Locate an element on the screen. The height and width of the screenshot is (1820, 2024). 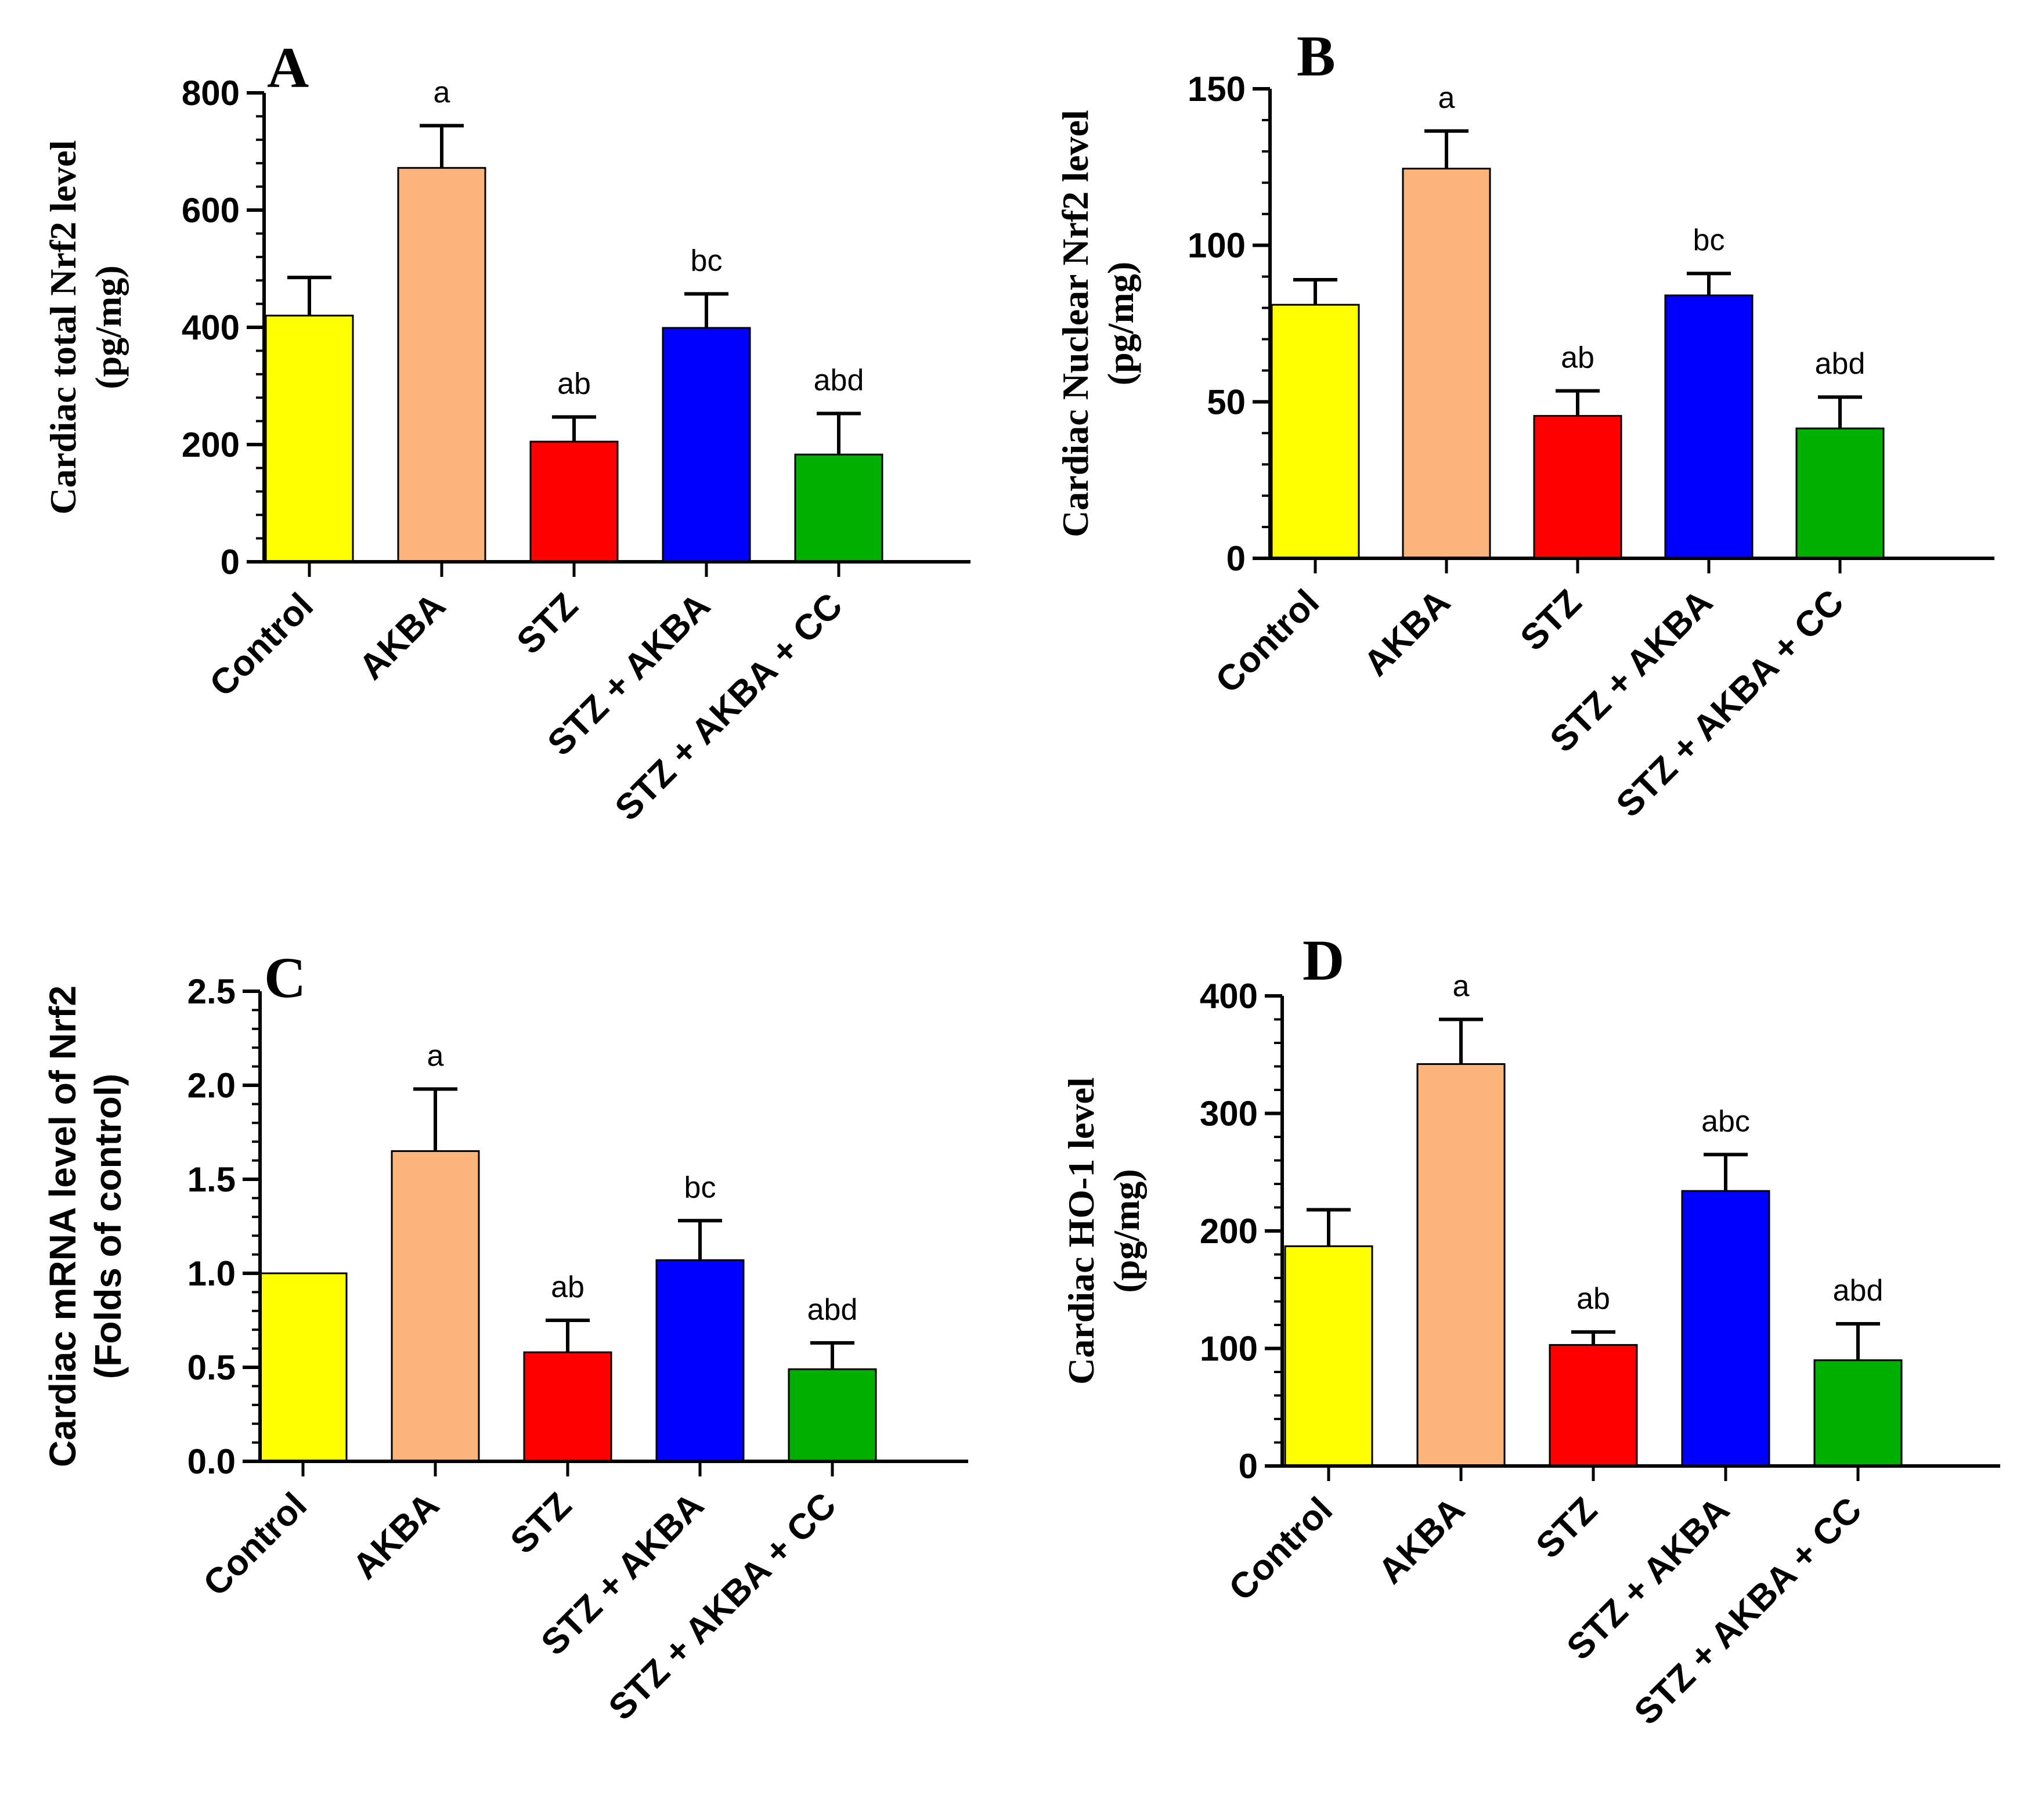
y-tick-label: 300 is located at coordinates (1229, 1114).